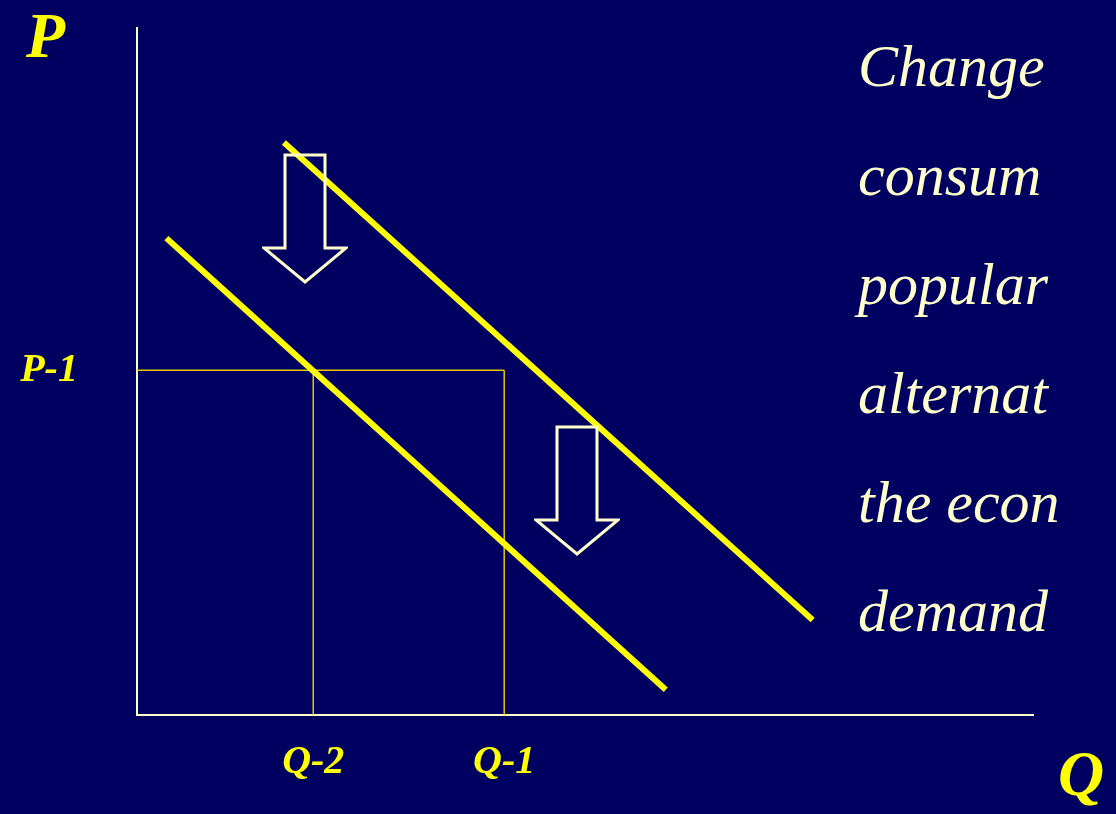 The height and width of the screenshot is (814, 1116). Describe the element at coordinates (313, 760) in the screenshot. I see `x-tick-label: Q-2` at that location.